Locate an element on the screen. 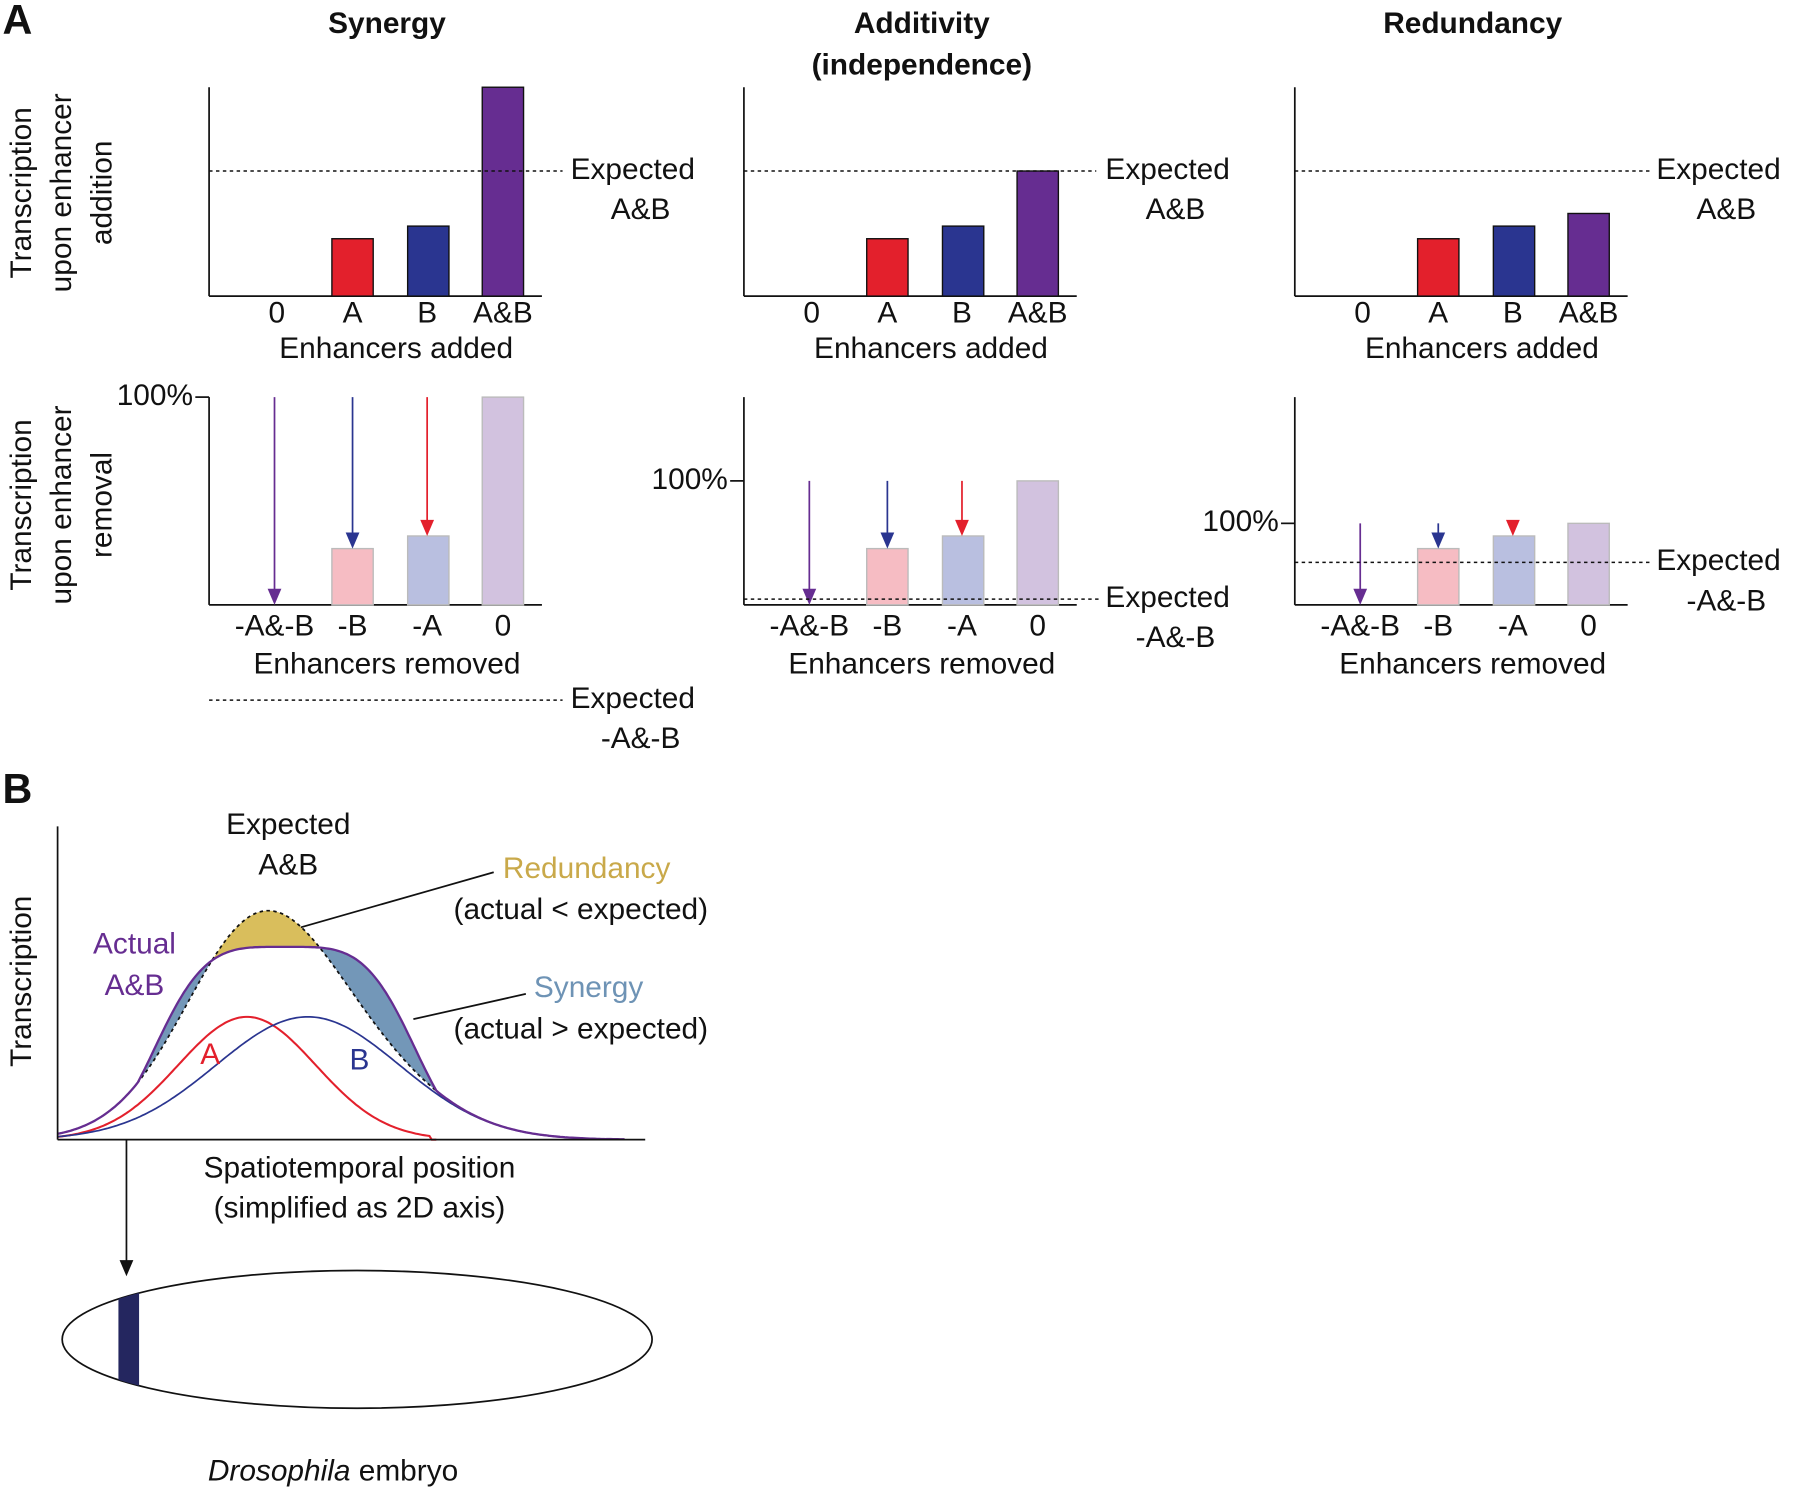 This screenshot has width=1800, height=1492. embryo is located at coordinates (357, 1339).